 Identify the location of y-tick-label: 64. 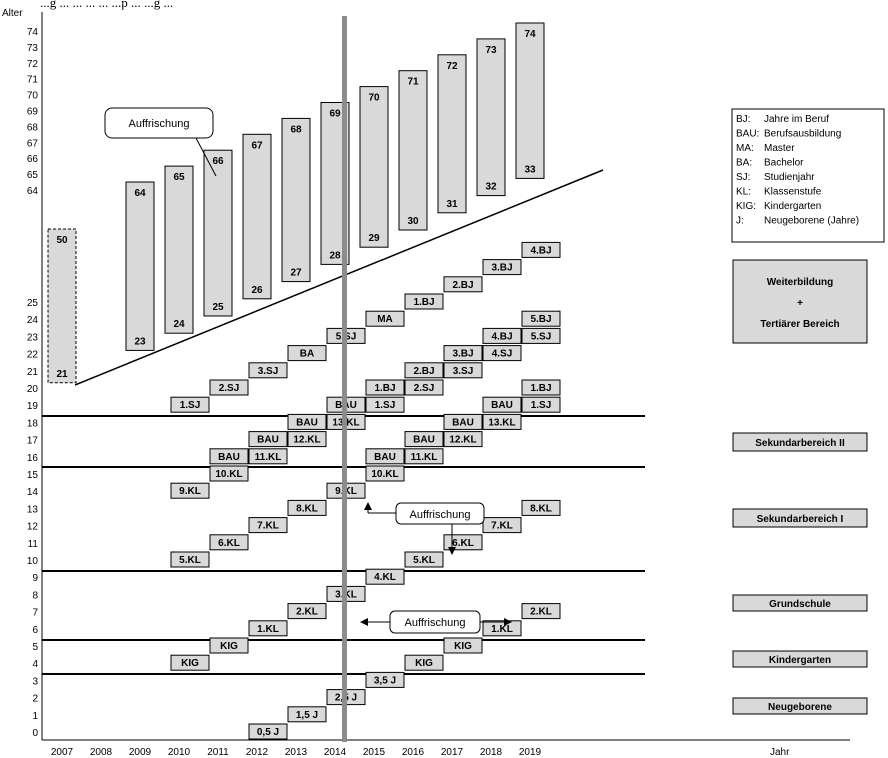
(33, 191).